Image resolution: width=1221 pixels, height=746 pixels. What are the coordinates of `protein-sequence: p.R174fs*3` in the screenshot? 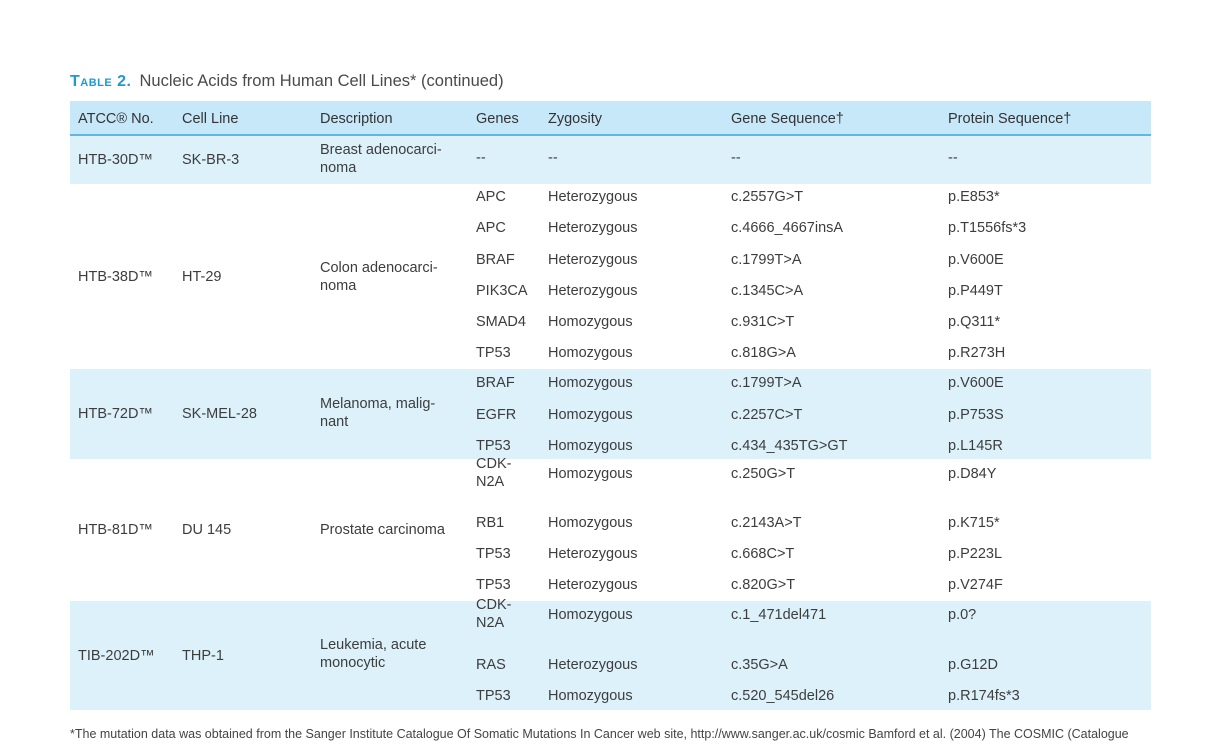 It's located at (984, 696).